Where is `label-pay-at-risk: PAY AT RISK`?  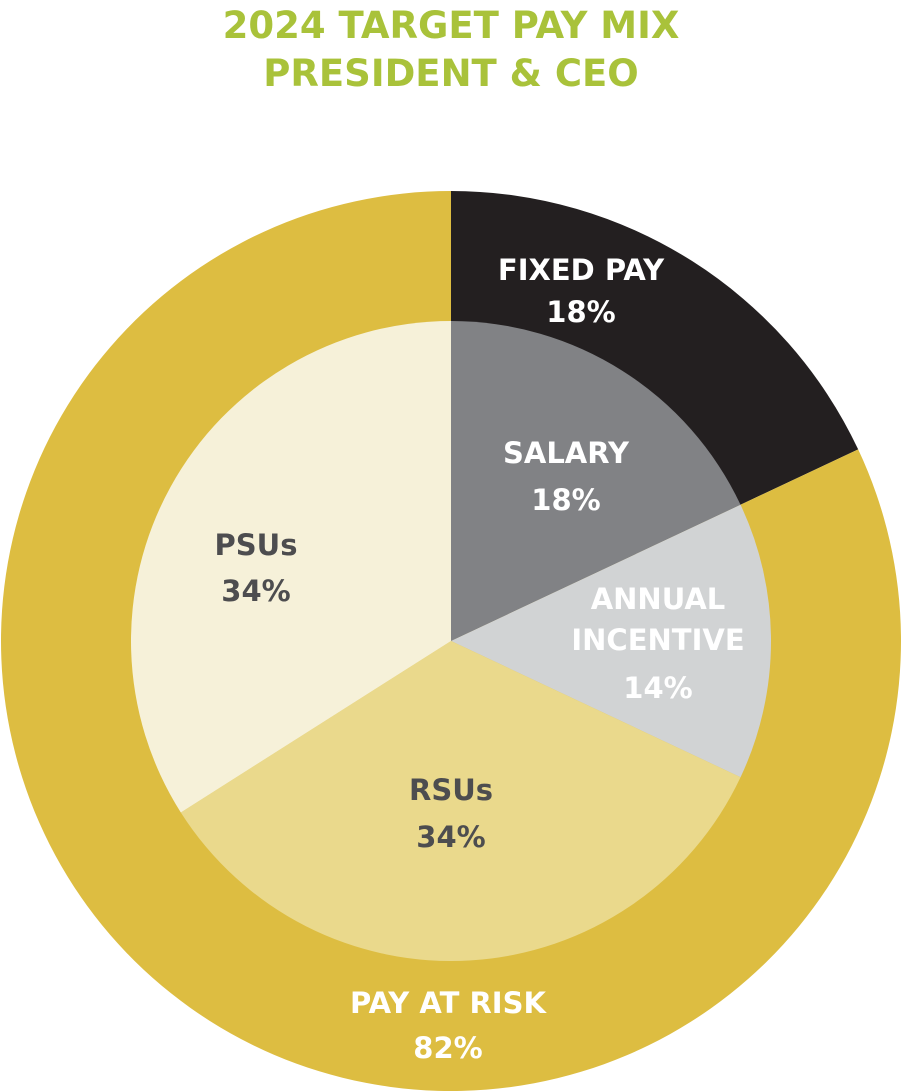
label-pay-at-risk: PAY AT RISK is located at coordinates (448, 1003).